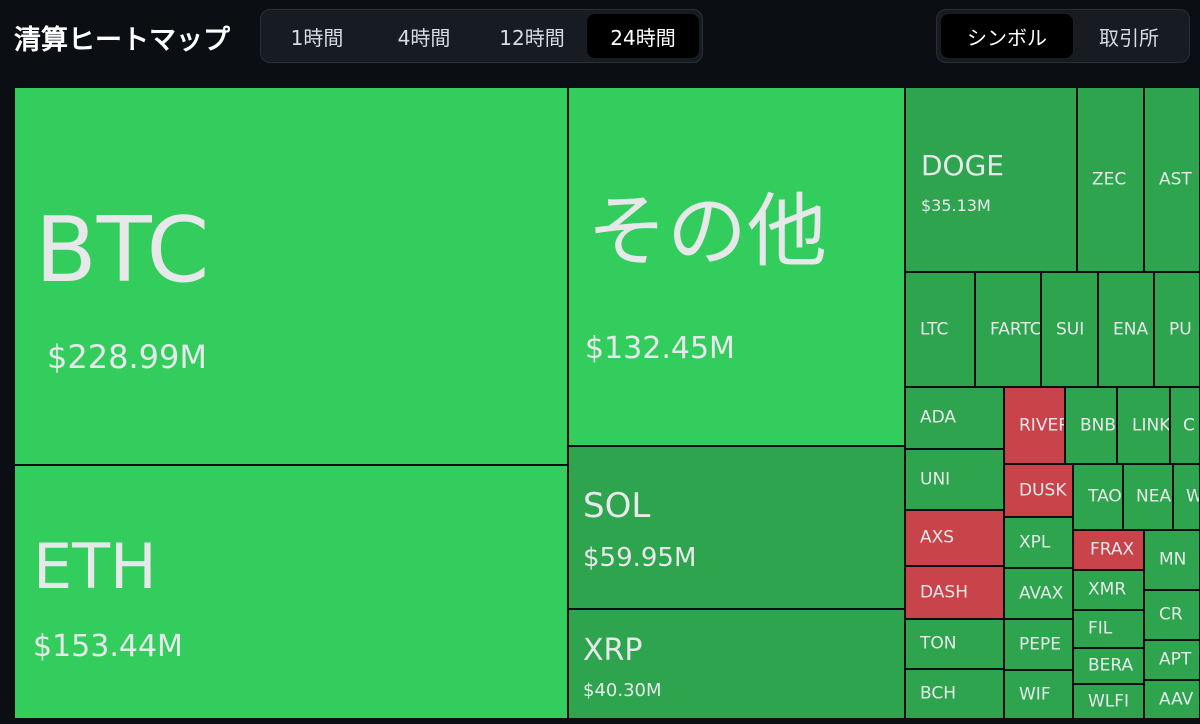 The image size is (1200, 724). I want to click on tile-symbol: APT, so click(1175, 659).